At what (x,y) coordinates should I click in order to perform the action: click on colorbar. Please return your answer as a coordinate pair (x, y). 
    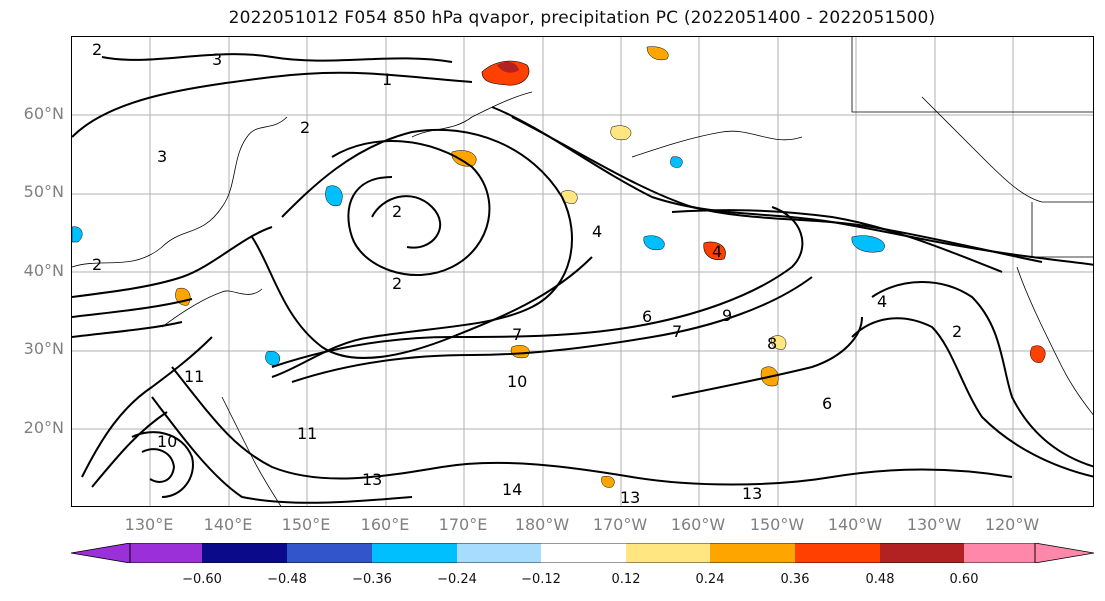
    Looking at the image, I should click on (582, 553).